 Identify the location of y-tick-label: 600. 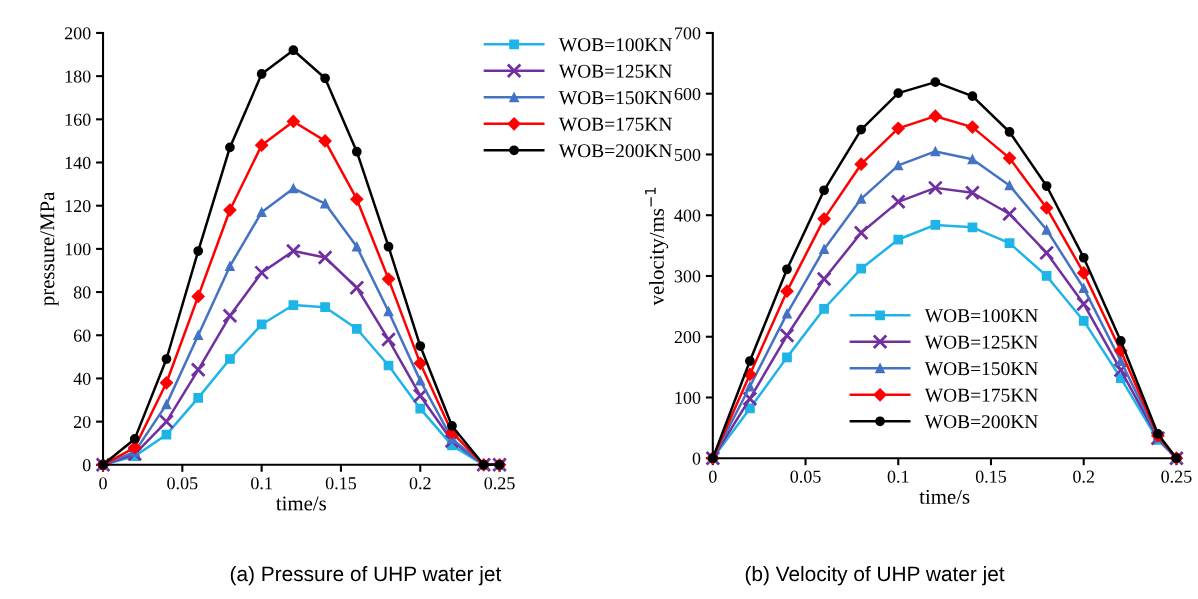
(687, 94).